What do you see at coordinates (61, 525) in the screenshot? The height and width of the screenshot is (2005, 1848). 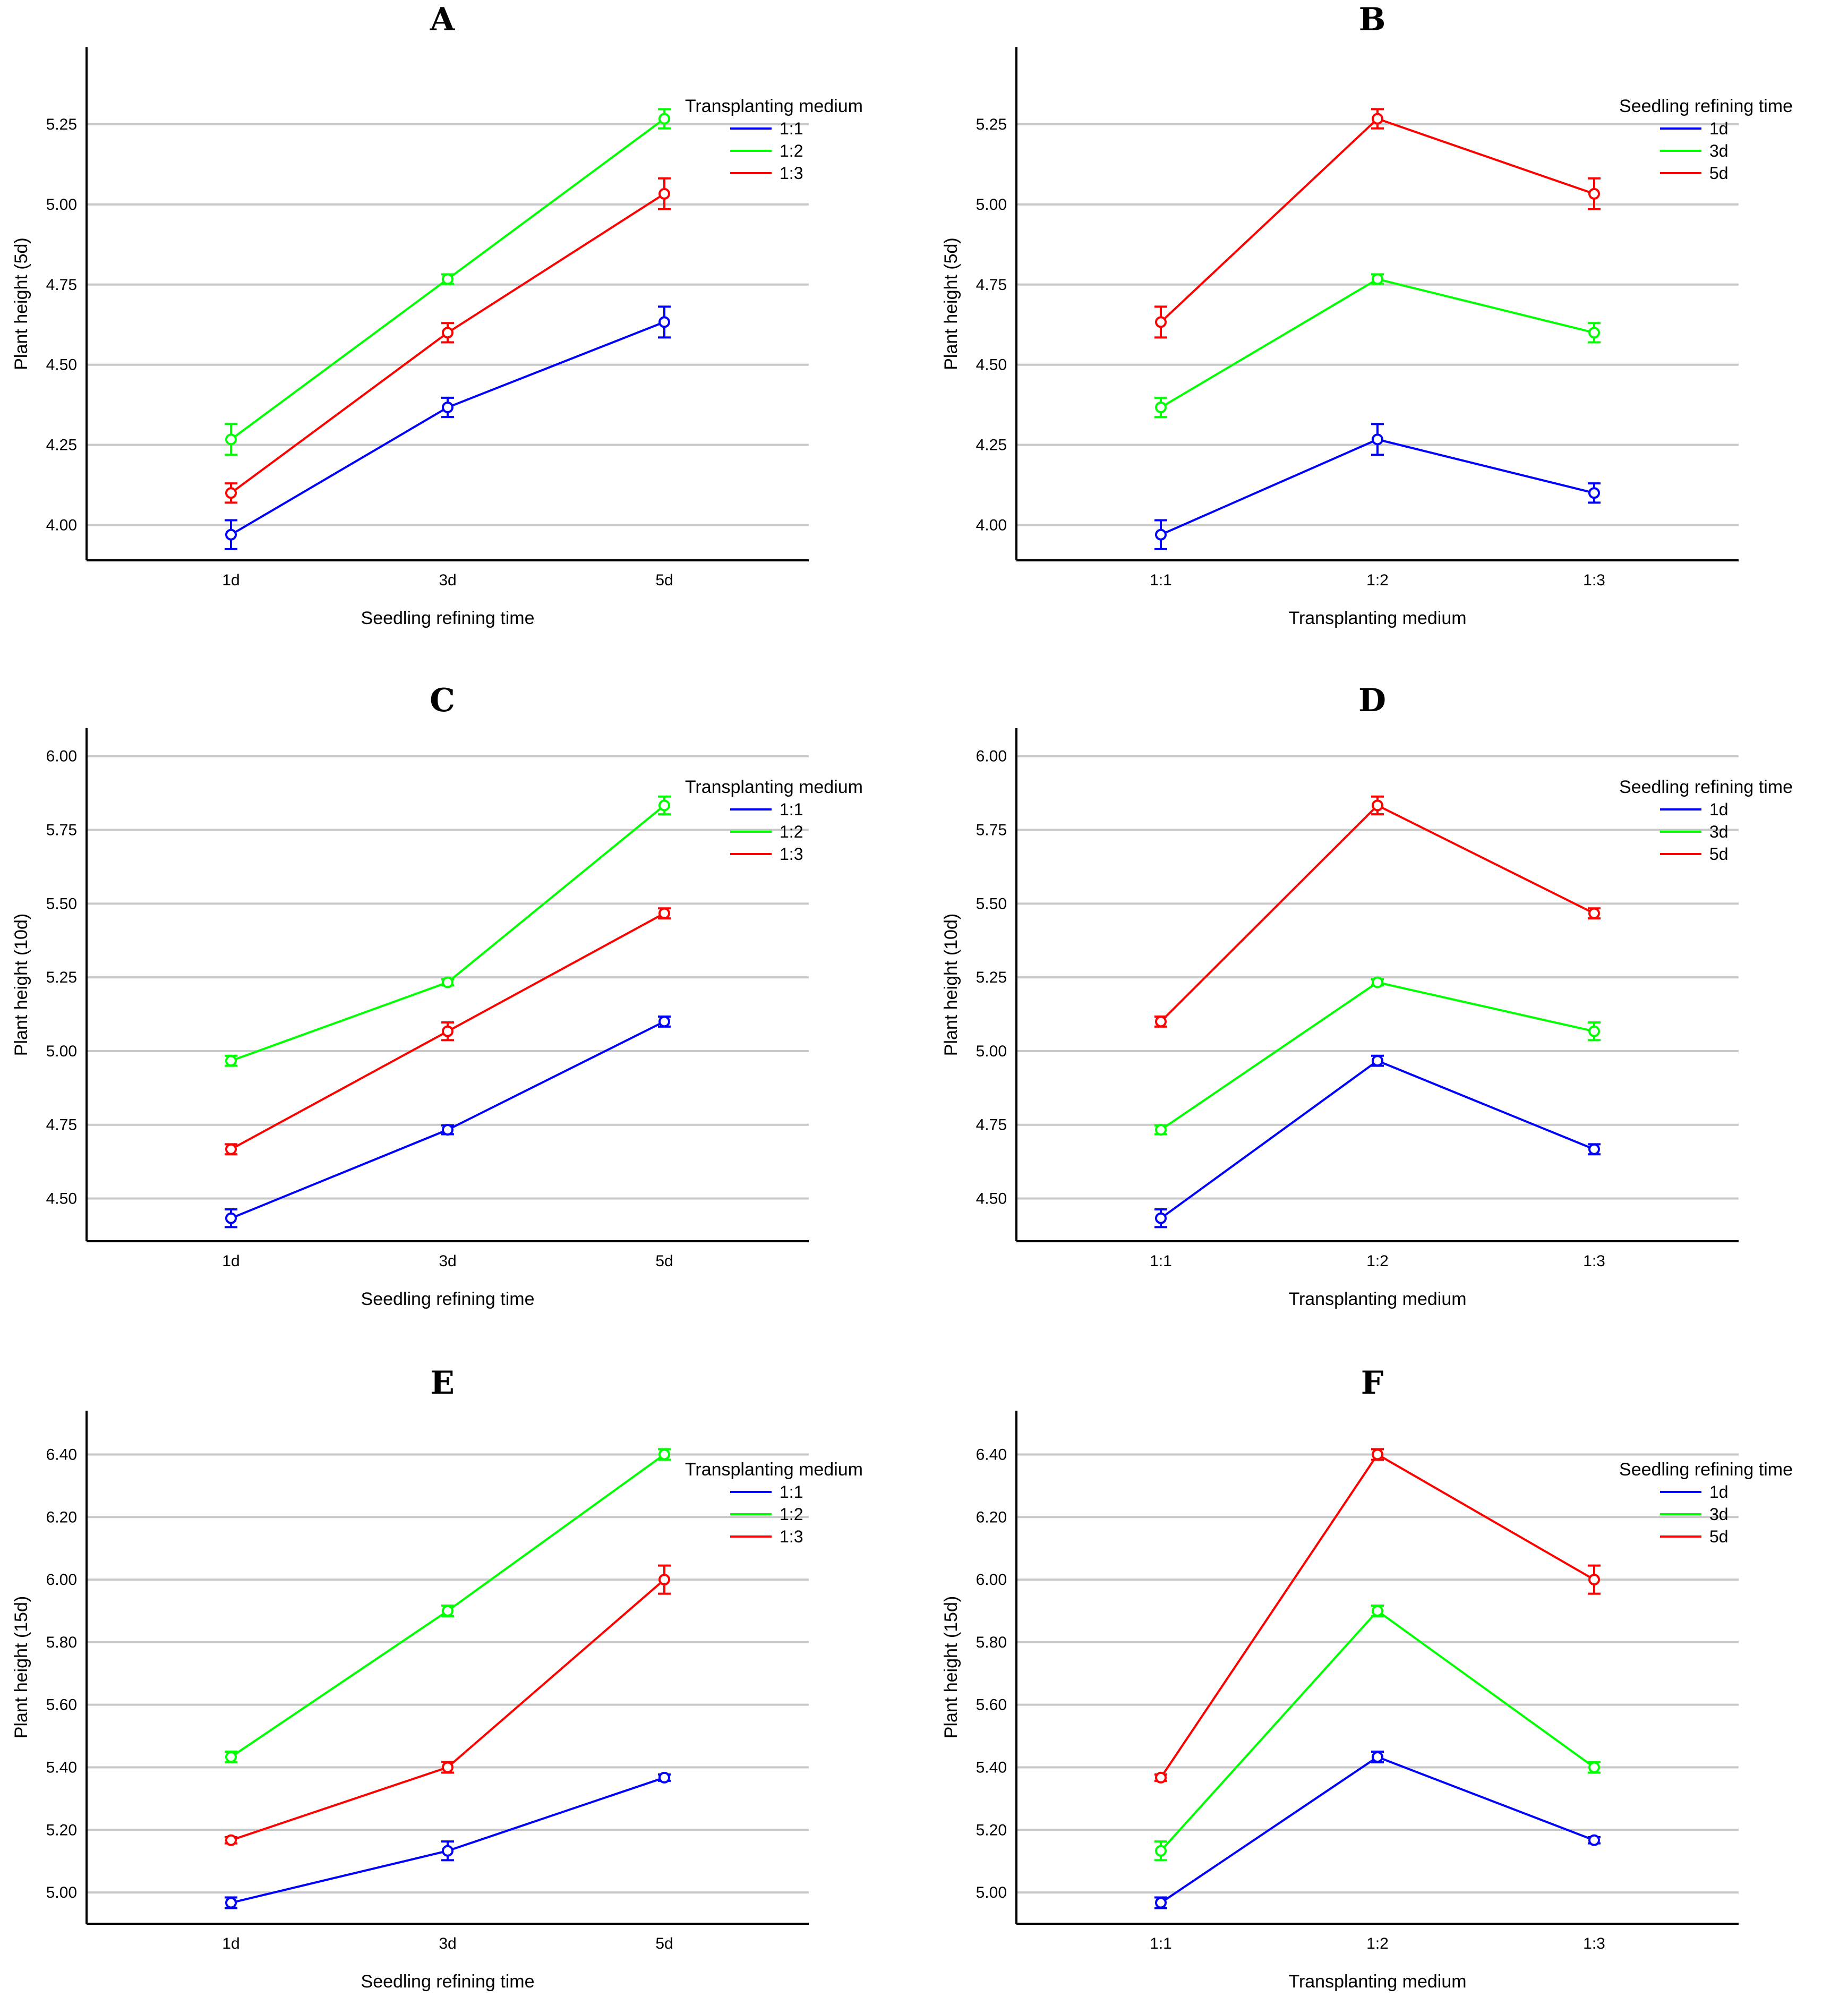 I see `y-tick-label: 4.00` at bounding box center [61, 525].